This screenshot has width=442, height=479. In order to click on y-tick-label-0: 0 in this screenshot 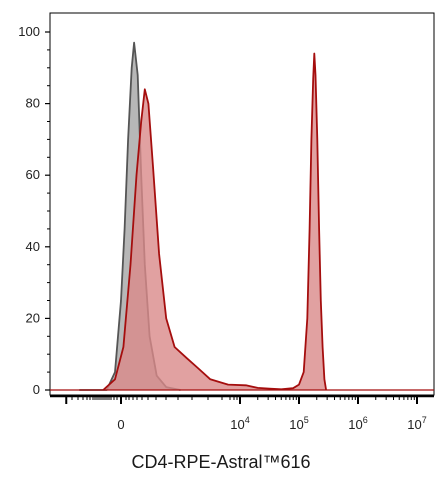, I will do `click(36, 389)`.